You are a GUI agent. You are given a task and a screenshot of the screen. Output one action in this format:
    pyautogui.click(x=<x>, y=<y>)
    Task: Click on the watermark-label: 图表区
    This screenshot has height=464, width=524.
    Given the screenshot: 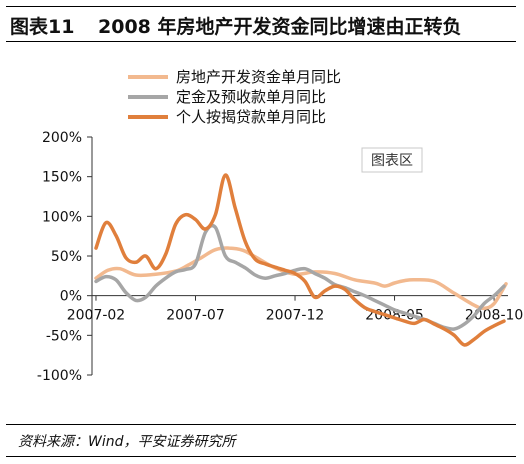 What is the action you would take?
    pyautogui.click(x=392, y=161)
    